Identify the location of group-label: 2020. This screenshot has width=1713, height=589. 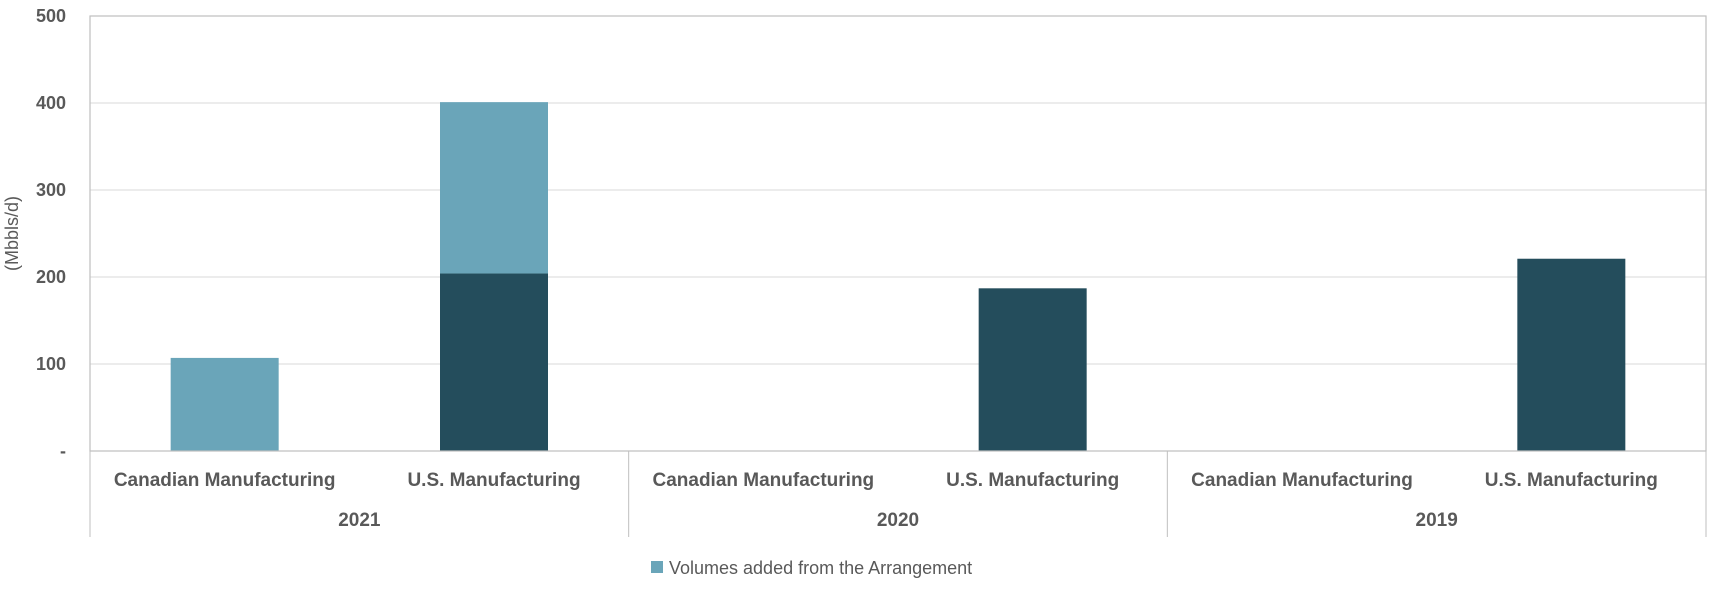
(898, 520).